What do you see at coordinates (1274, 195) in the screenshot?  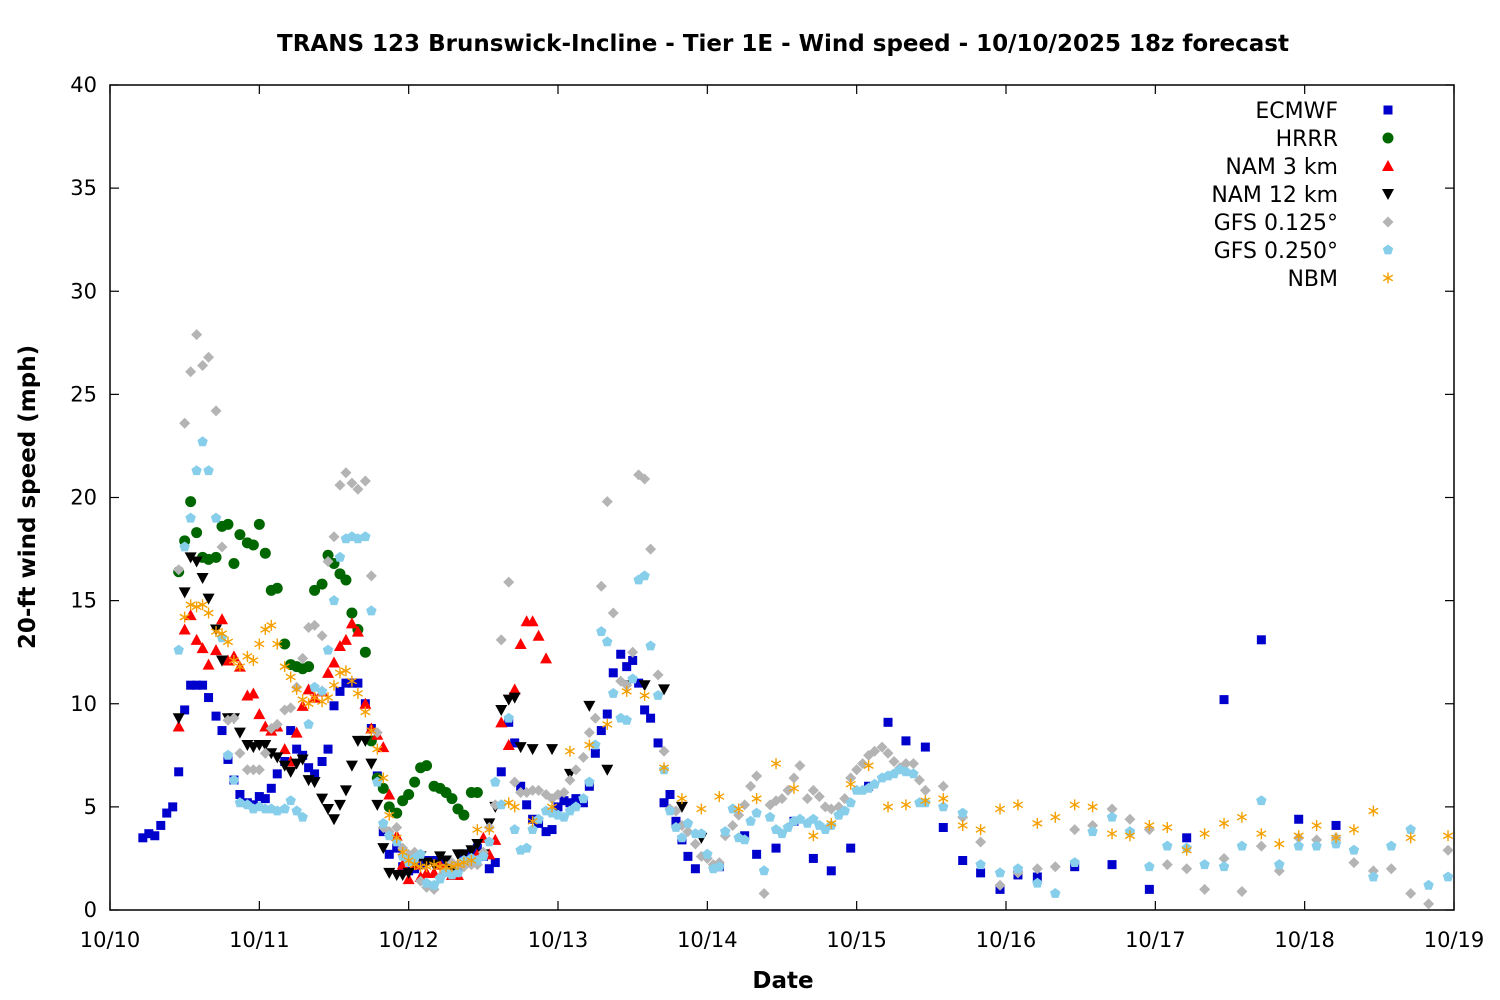 I see `legend-label: NAM 12 km` at bounding box center [1274, 195].